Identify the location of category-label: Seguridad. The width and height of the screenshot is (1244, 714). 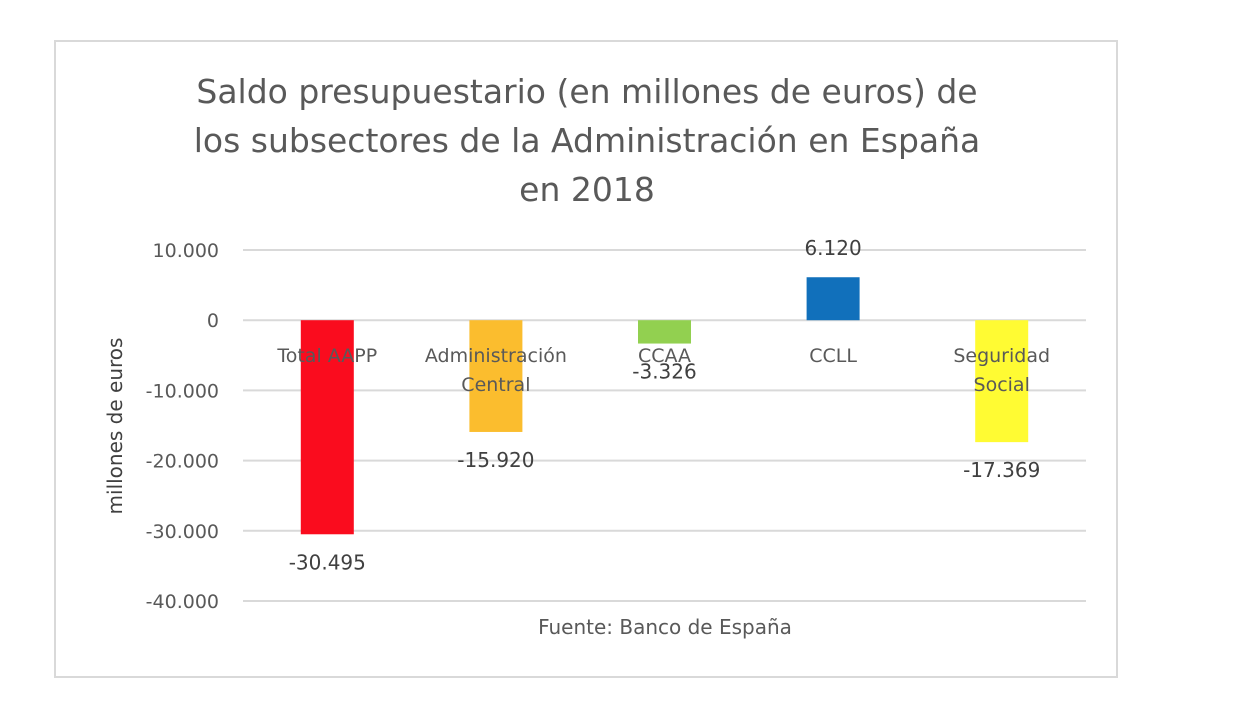
(1001, 356).